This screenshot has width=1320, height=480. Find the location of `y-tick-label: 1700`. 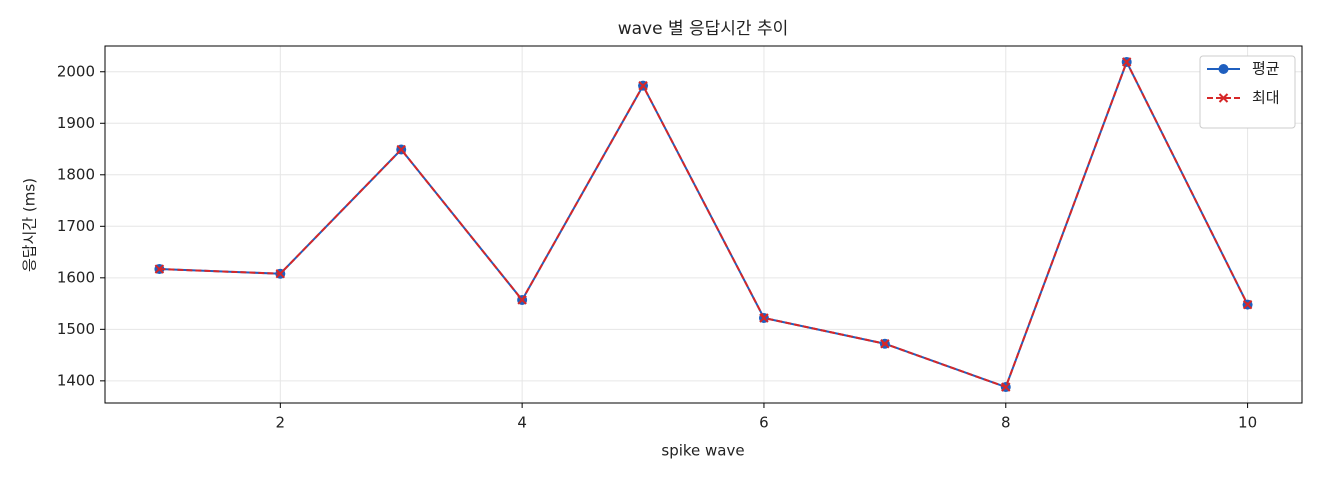

y-tick-label: 1700 is located at coordinates (76, 226).